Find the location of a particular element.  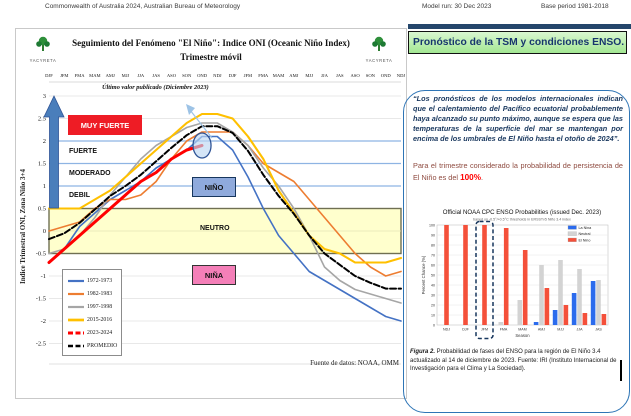

zone-label-muy-fuerte: MUY FUERTE is located at coordinates (105, 125).